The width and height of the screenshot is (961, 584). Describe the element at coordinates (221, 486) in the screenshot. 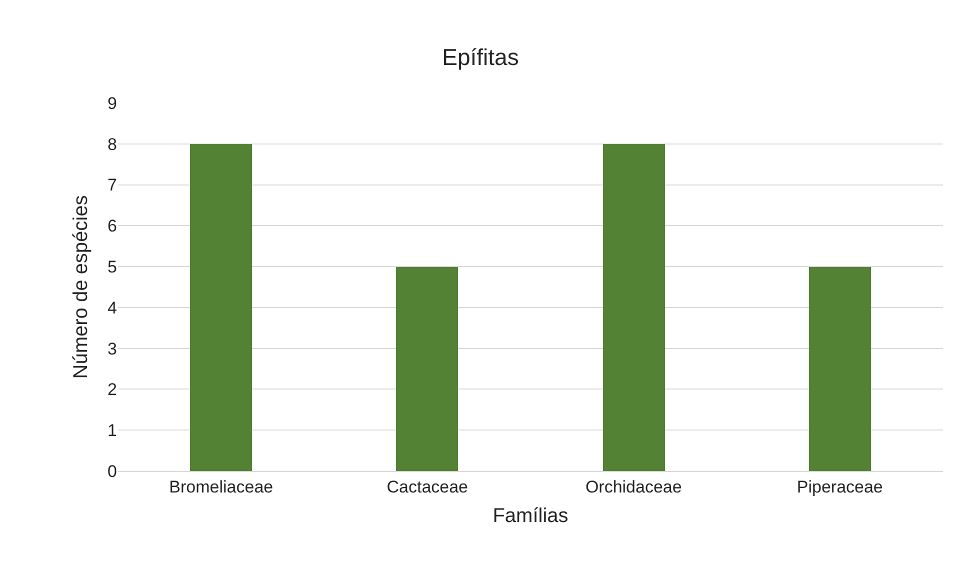

I see `x-tick-label: Bromeliaceae` at that location.